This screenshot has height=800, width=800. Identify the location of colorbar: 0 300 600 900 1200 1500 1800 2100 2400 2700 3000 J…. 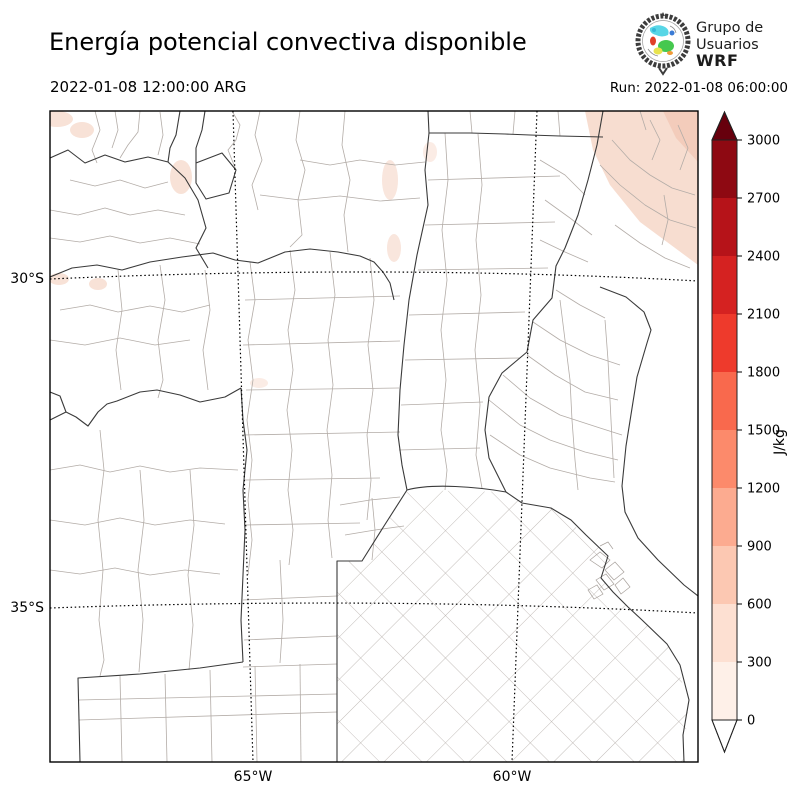
(749, 432).